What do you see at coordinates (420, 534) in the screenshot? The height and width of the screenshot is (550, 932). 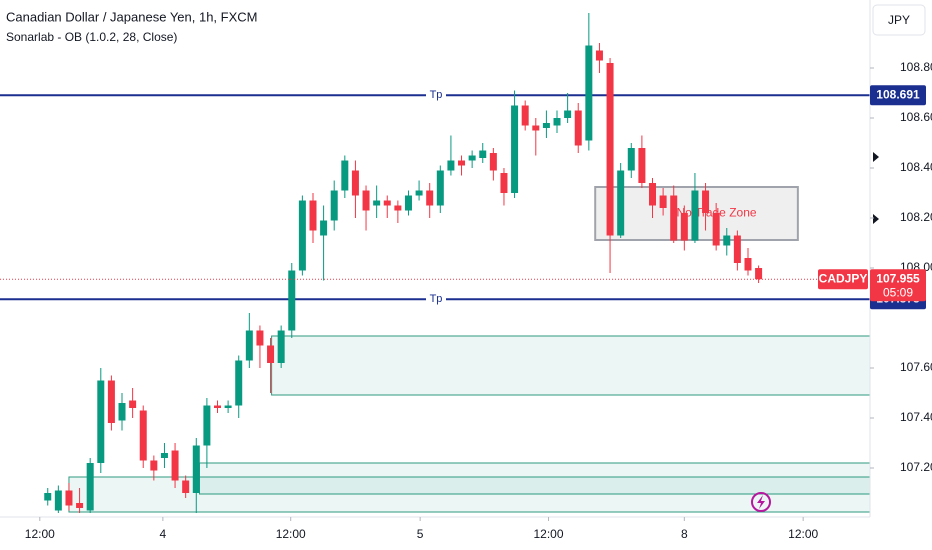 I see `x-tick-label: 5` at bounding box center [420, 534].